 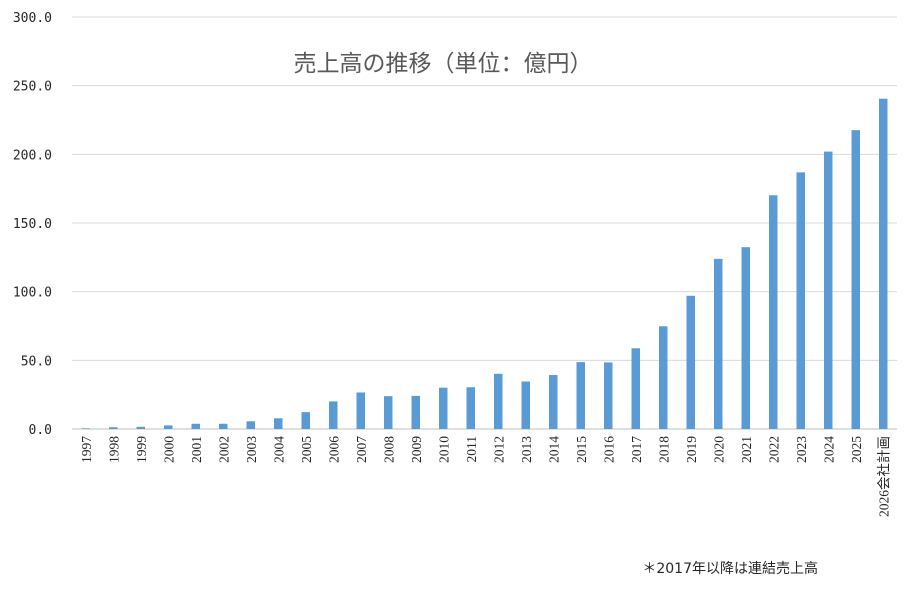 What do you see at coordinates (828, 449) in the screenshot?
I see `x-tick-label: 2024` at bounding box center [828, 449].